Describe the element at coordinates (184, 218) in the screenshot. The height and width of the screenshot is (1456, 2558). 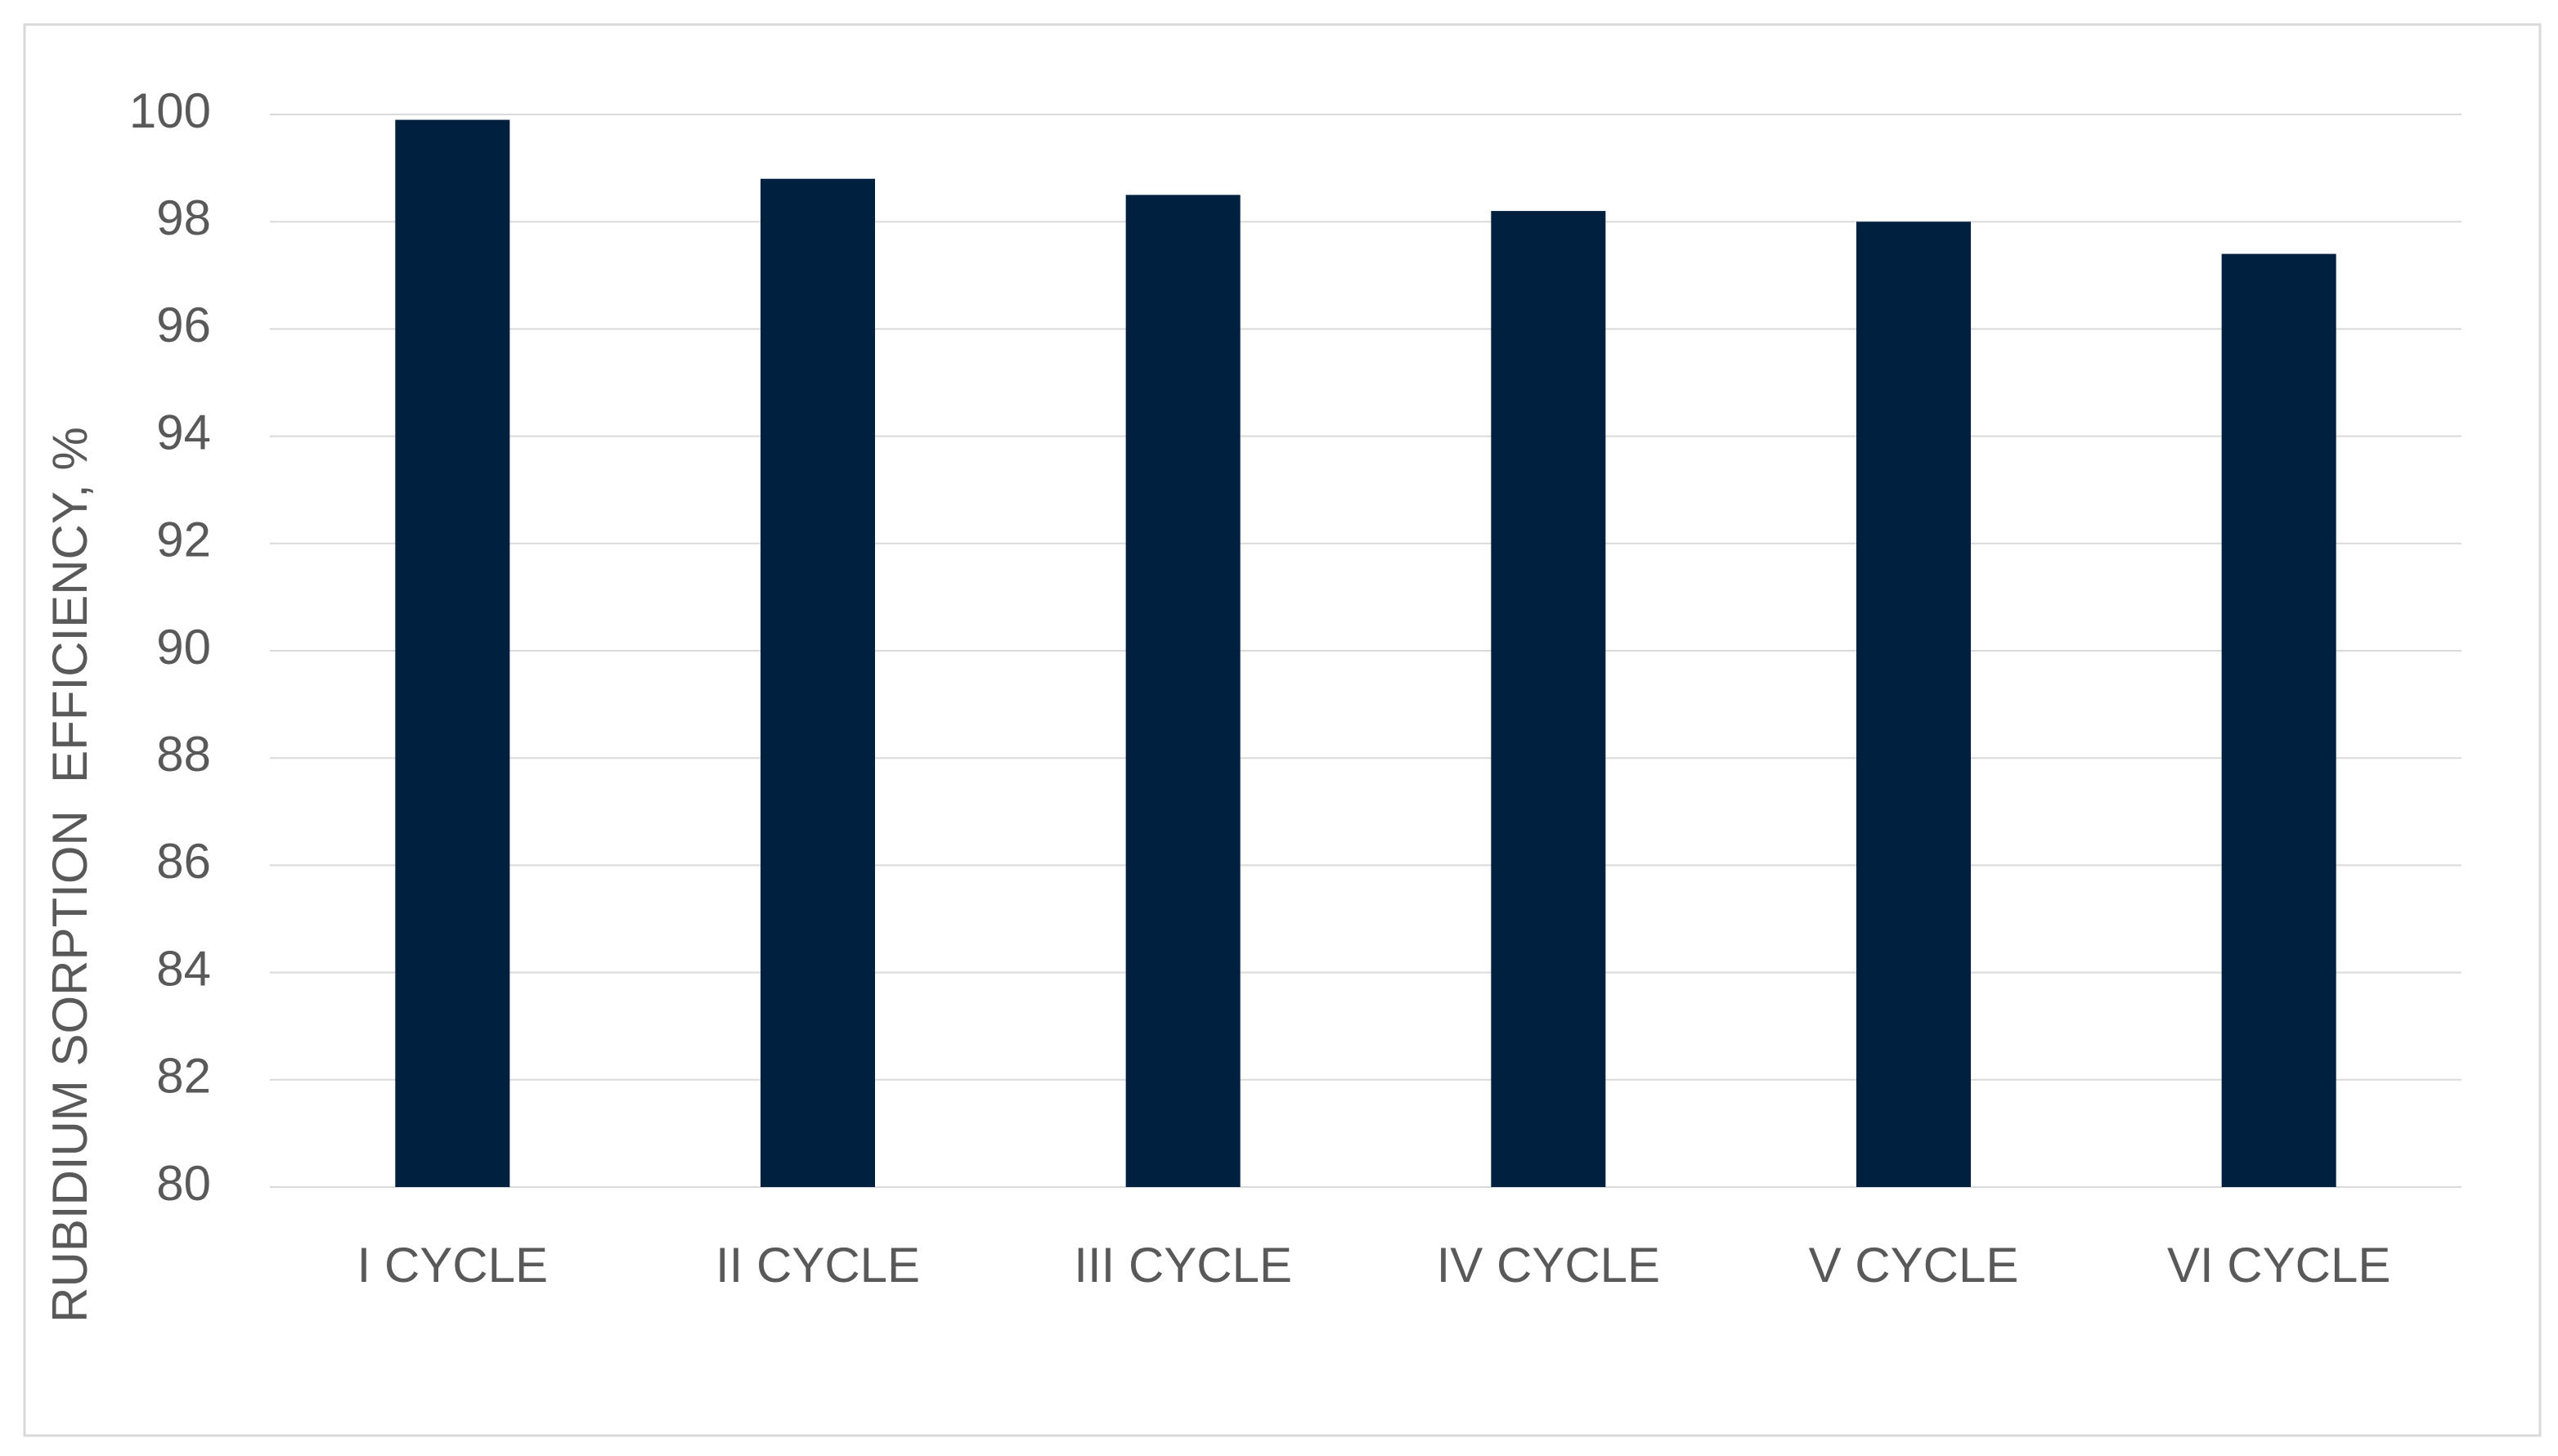
I see `y-tick-label: 98` at that location.